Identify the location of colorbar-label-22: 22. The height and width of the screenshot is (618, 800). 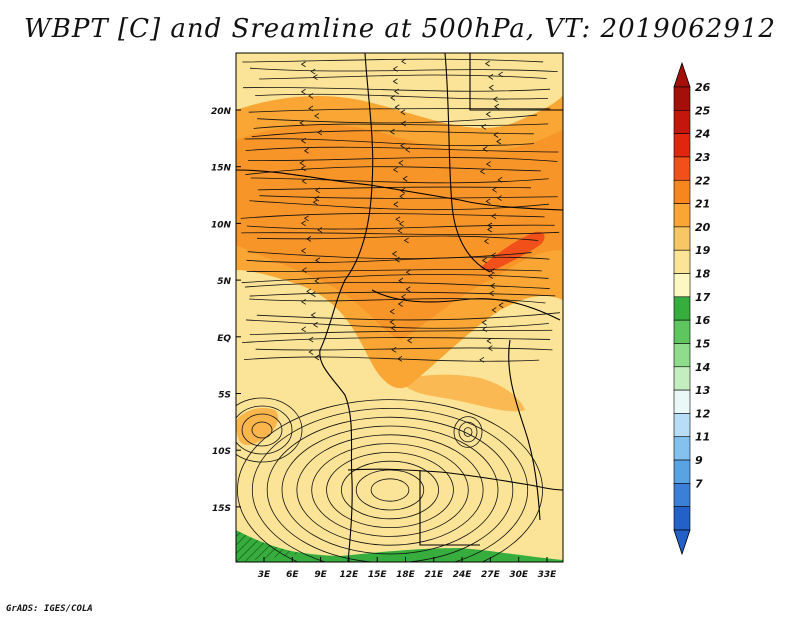
(703, 180).